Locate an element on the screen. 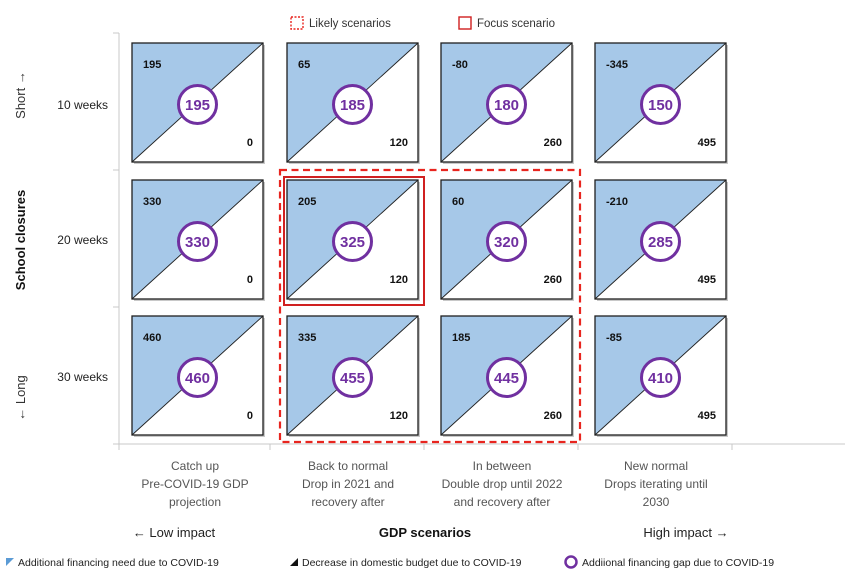 The width and height of the screenshot is (847, 573). scenario-cell: 325 205 120 is located at coordinates (353, 240).